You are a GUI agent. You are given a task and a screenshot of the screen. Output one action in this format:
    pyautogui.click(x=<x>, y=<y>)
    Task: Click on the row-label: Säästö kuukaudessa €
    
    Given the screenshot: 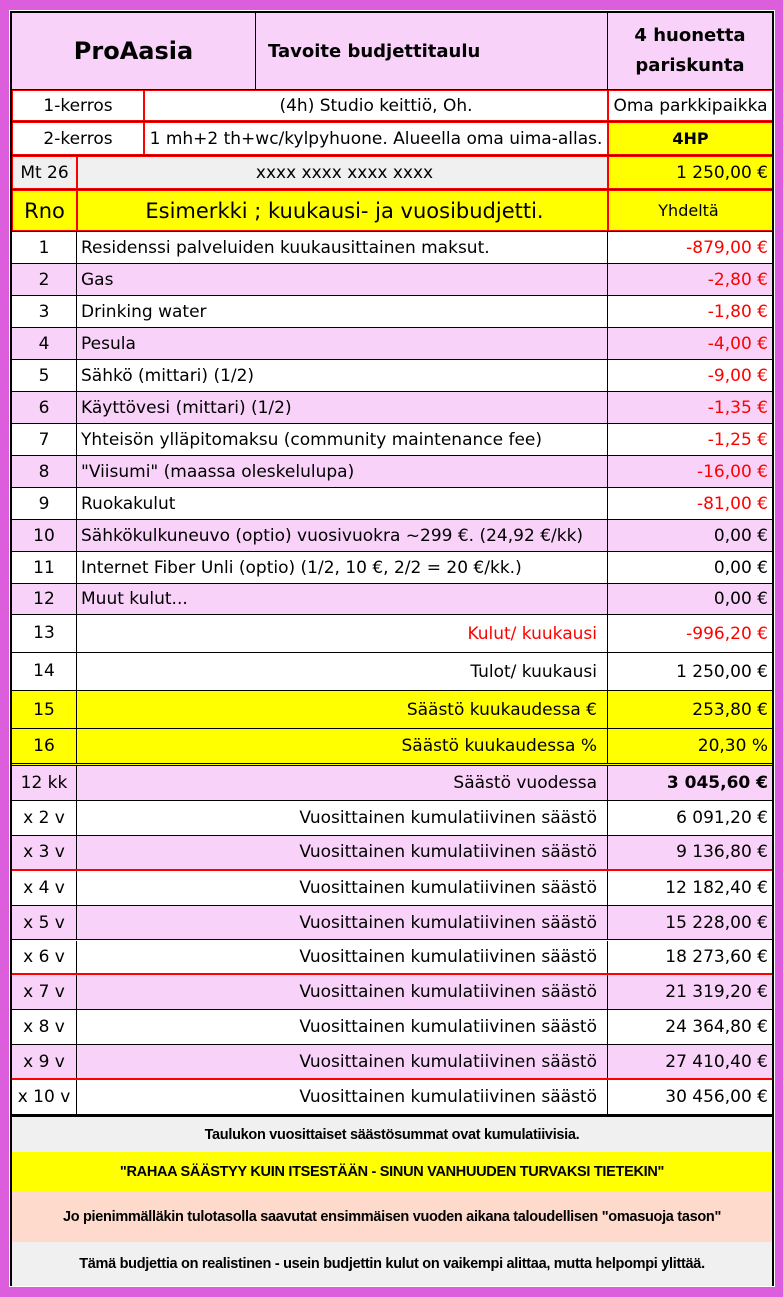 What is the action you would take?
    pyautogui.click(x=342, y=709)
    